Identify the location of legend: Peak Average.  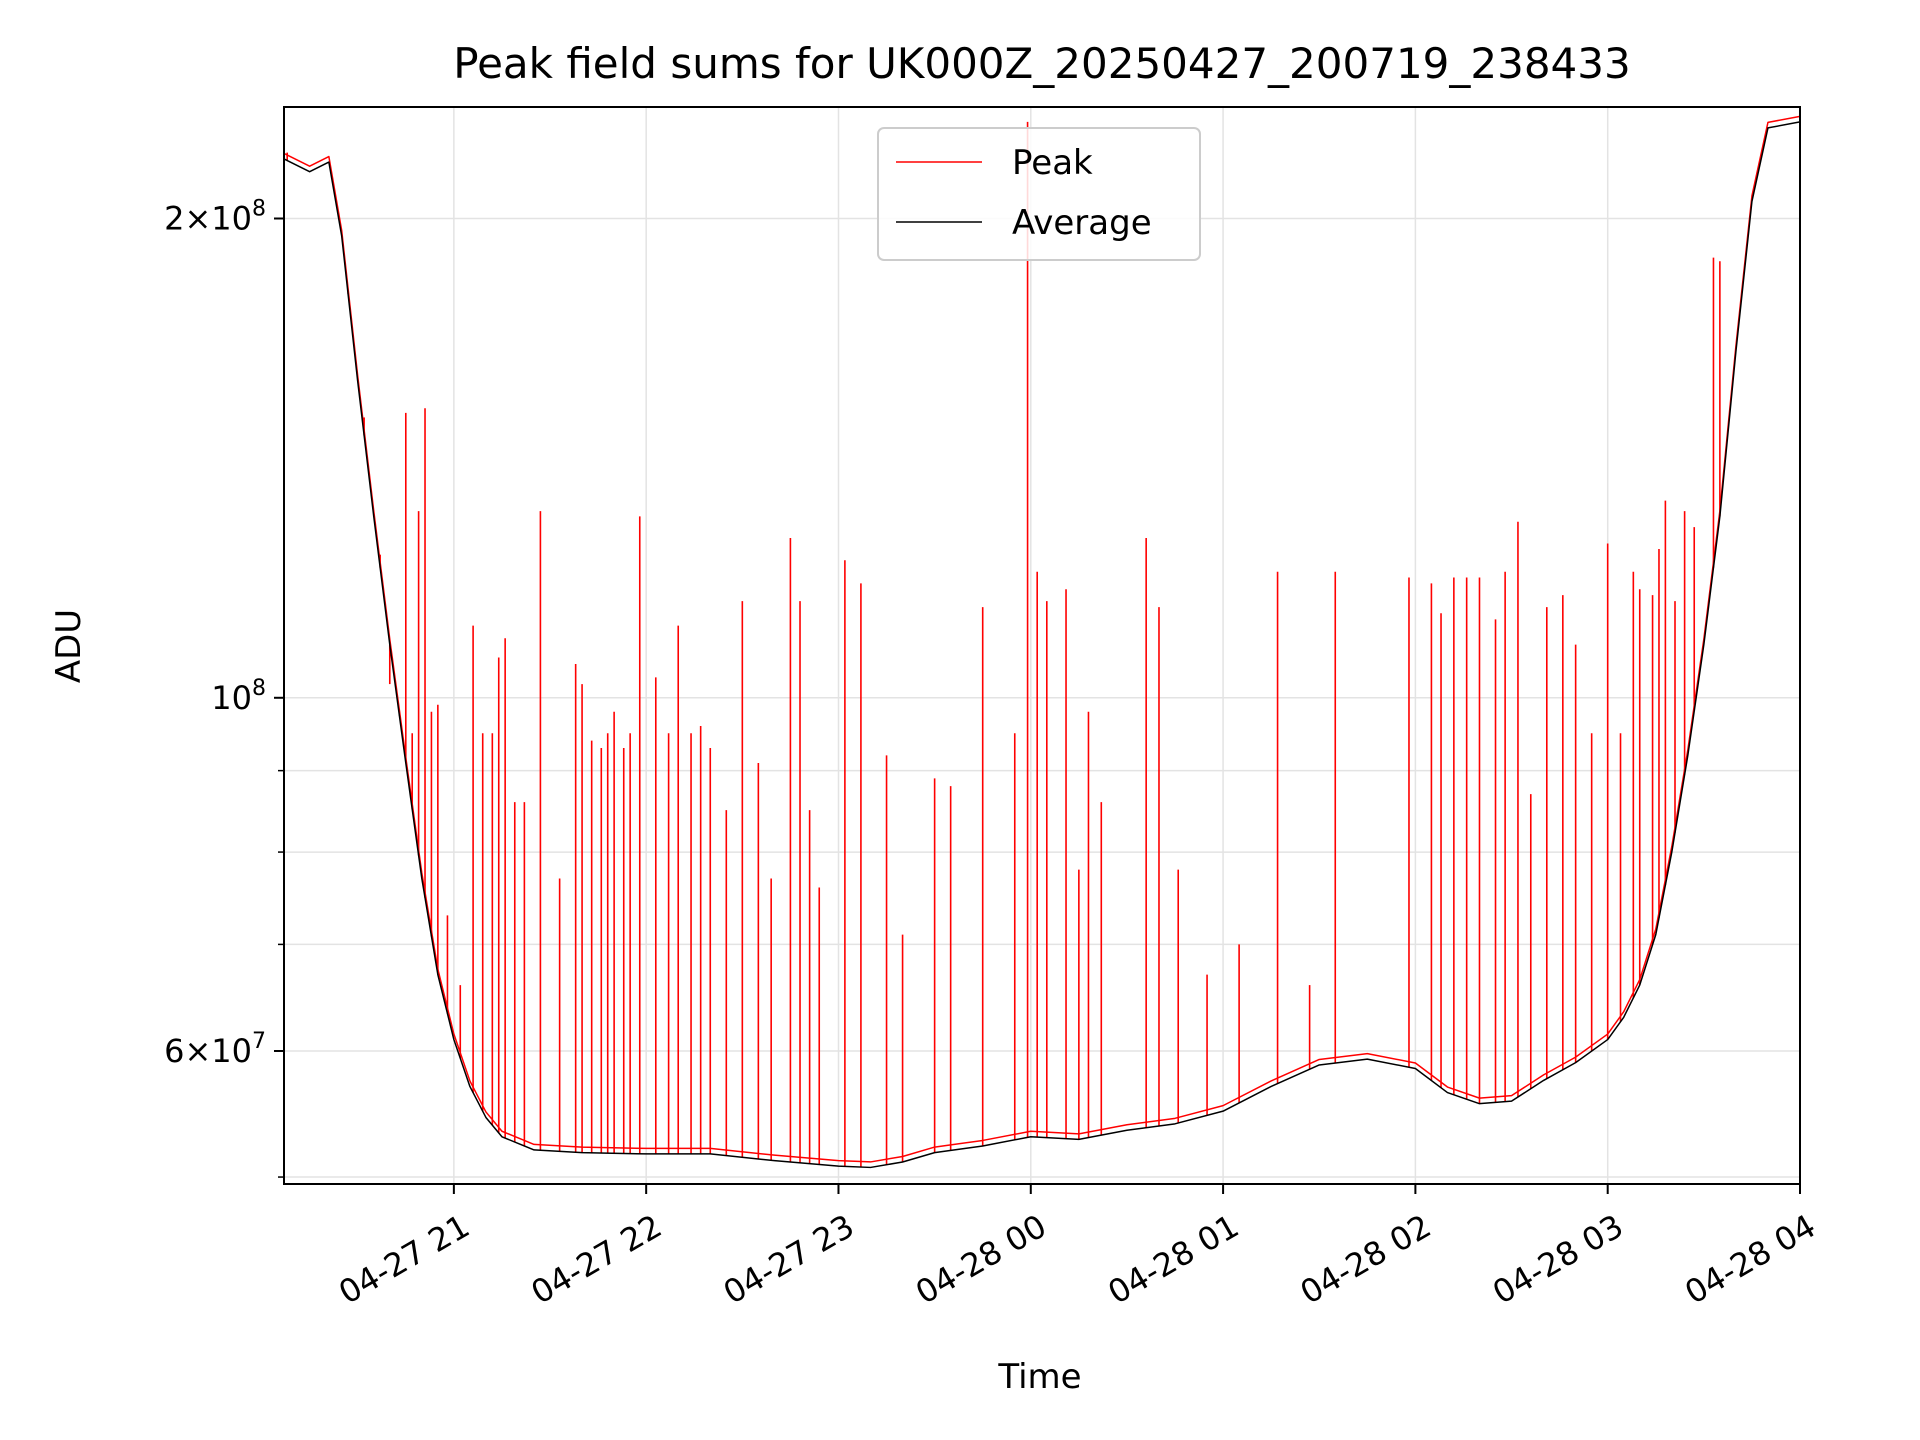
(1039, 194).